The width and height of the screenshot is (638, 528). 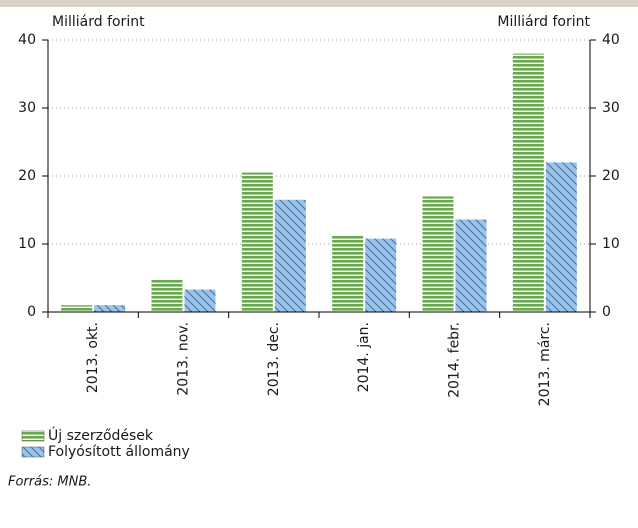 I want to click on legend-label: Folyósított állomány, so click(x=119, y=452).